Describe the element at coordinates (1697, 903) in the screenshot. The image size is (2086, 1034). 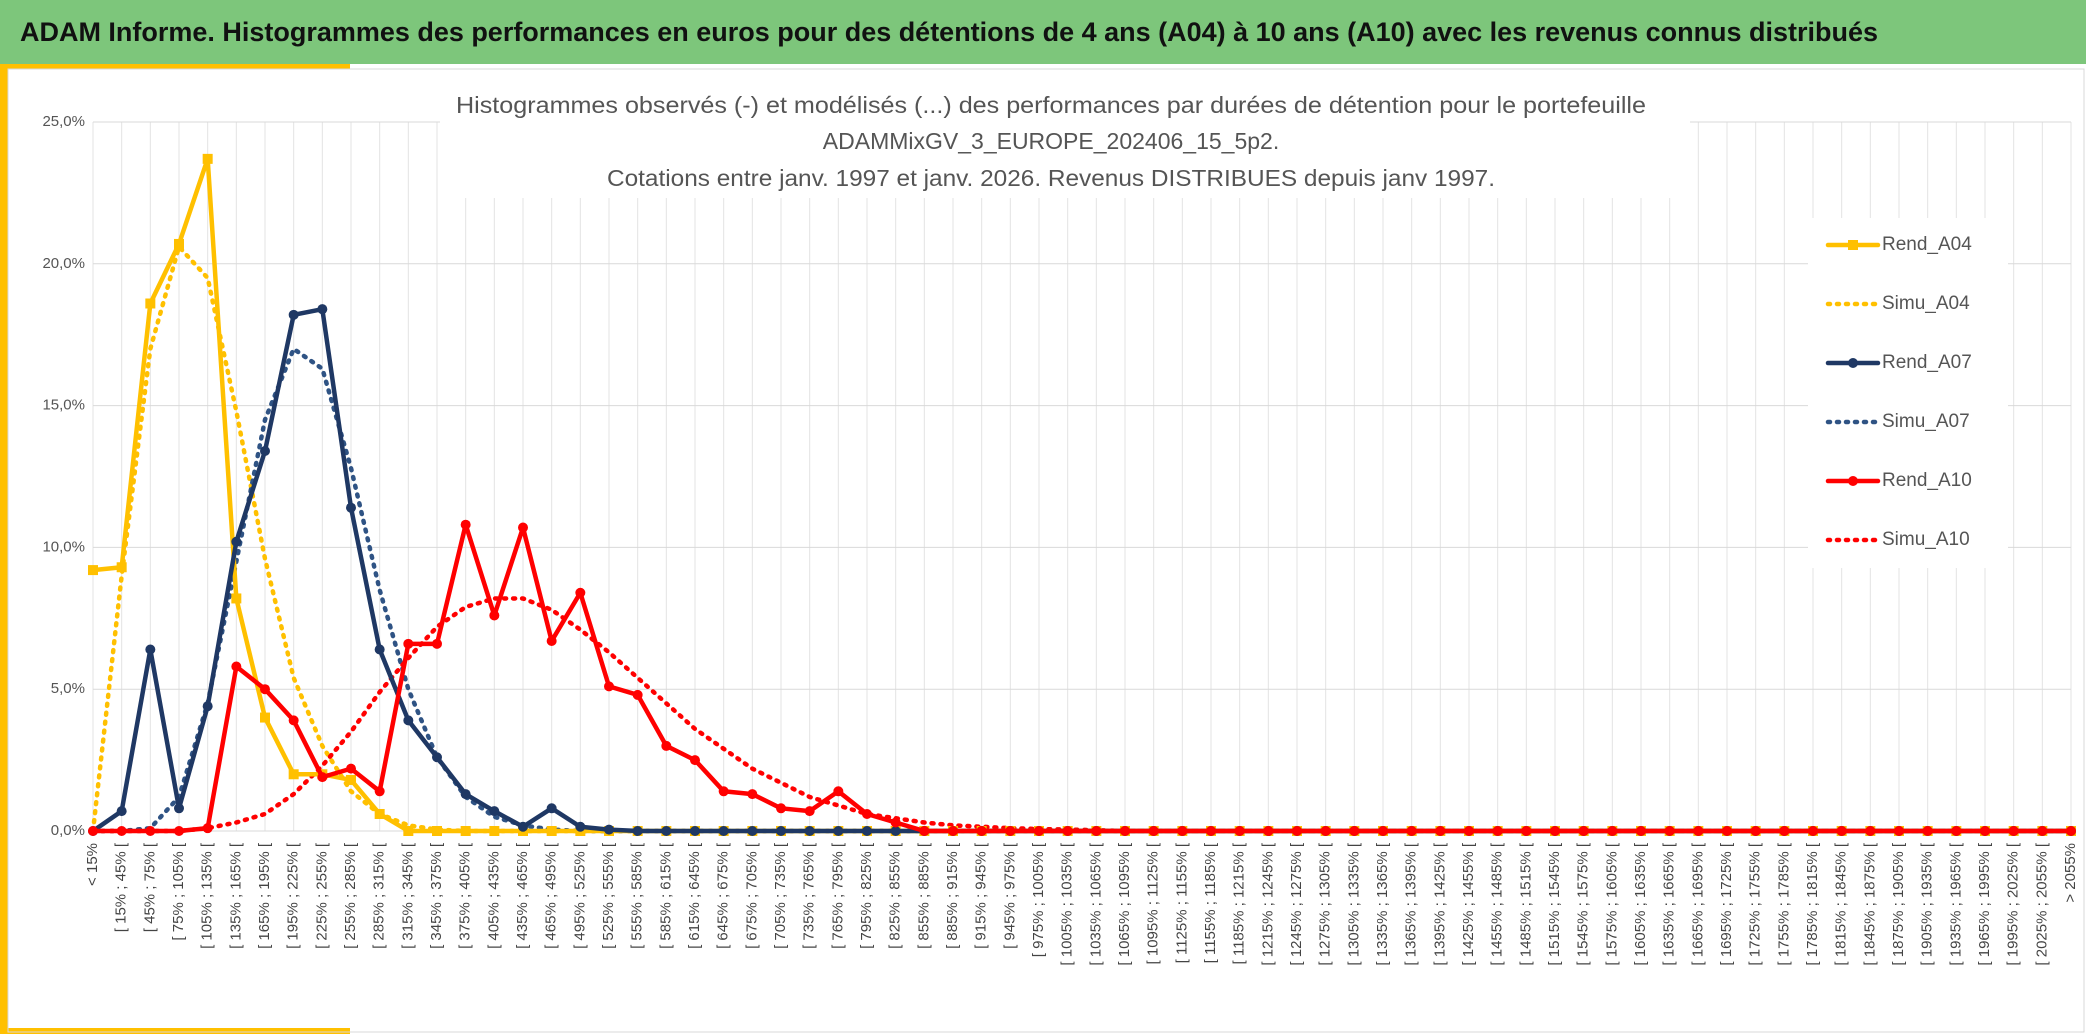
I see `x-tick-label: [ 1665% ; 1695% [` at that location.